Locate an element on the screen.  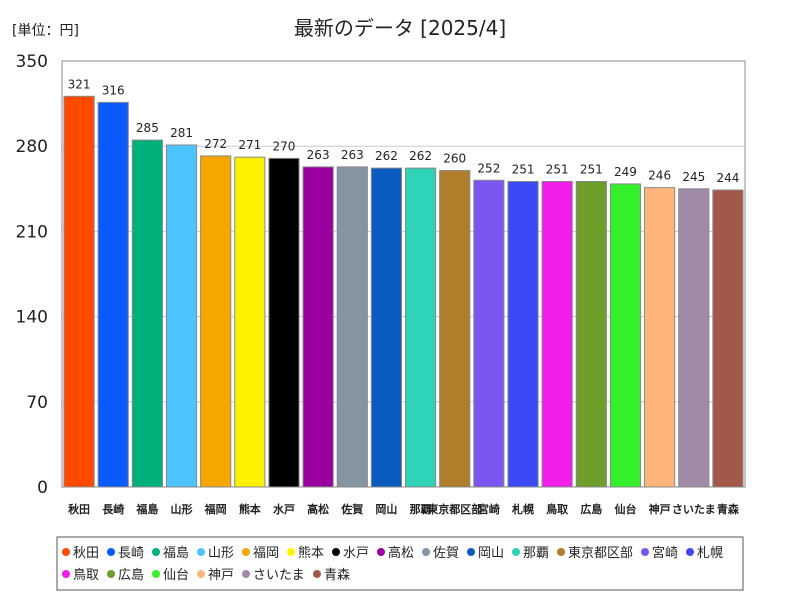
y-tick-label: 210 is located at coordinates (32, 232).